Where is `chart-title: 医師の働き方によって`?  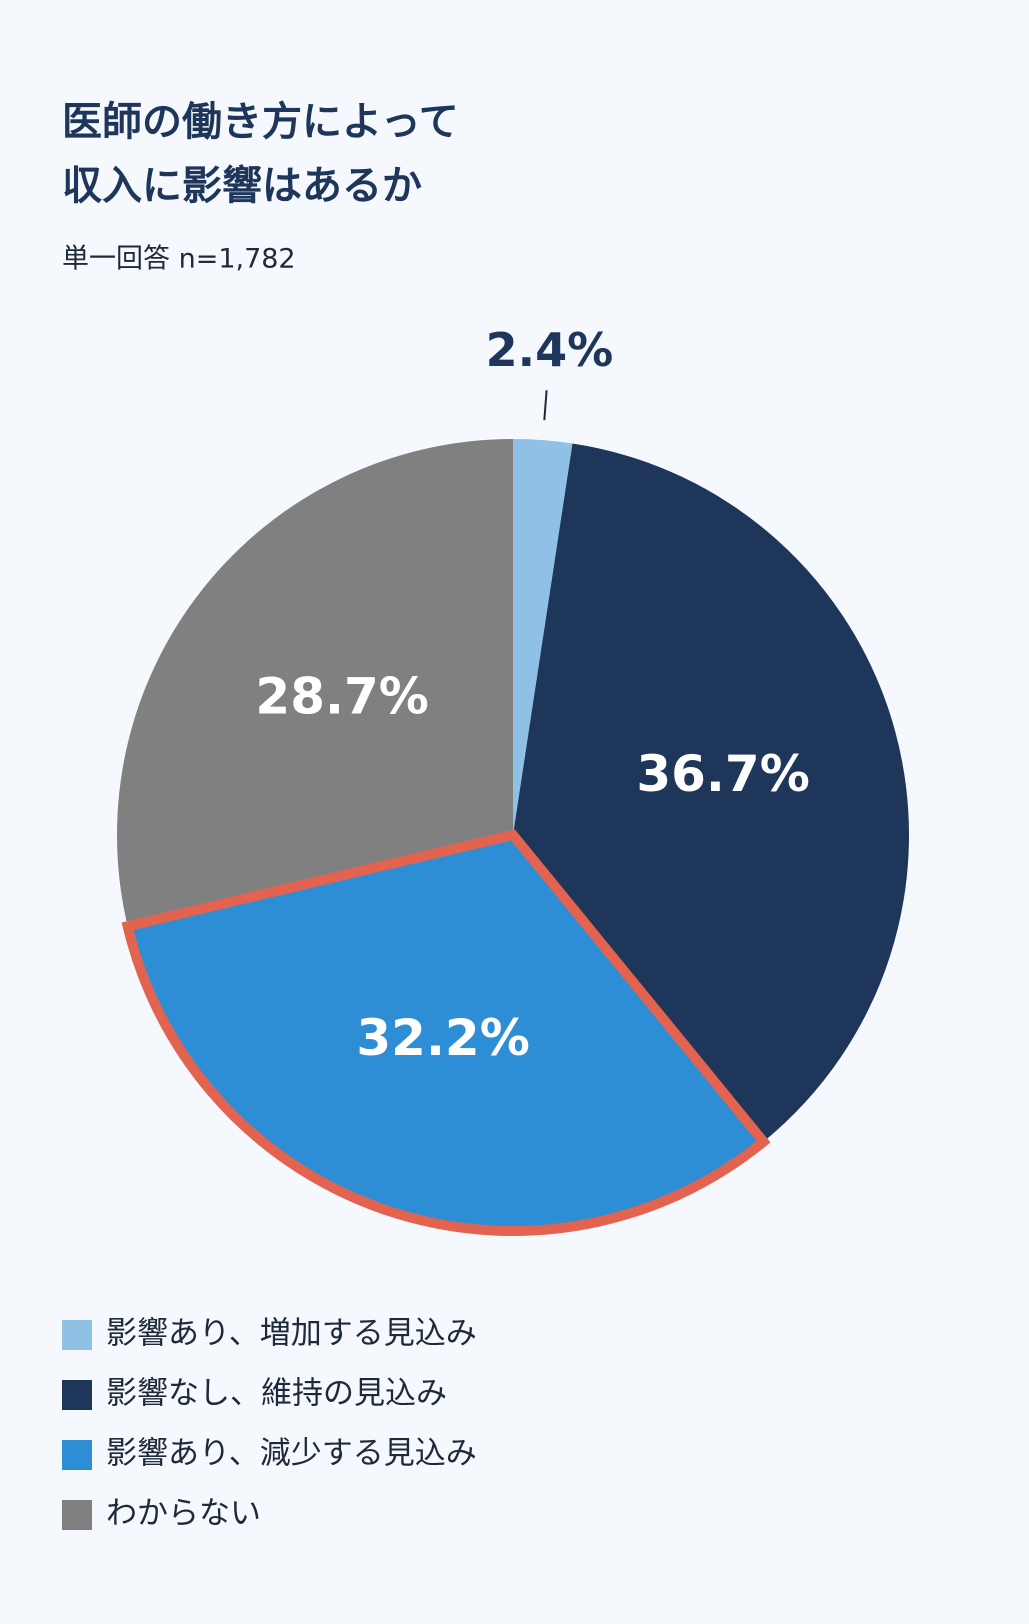 chart-title: 医師の働き方によって is located at coordinates (260, 122).